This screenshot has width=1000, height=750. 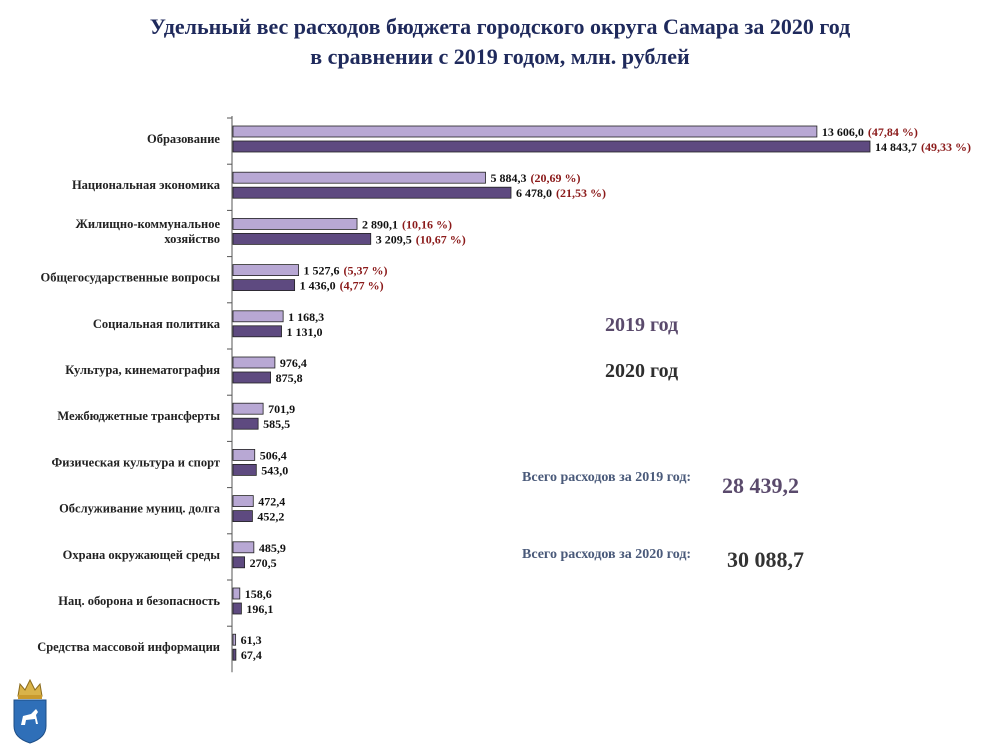 I want to click on category-label-line: хозяйство, so click(x=192, y=239).